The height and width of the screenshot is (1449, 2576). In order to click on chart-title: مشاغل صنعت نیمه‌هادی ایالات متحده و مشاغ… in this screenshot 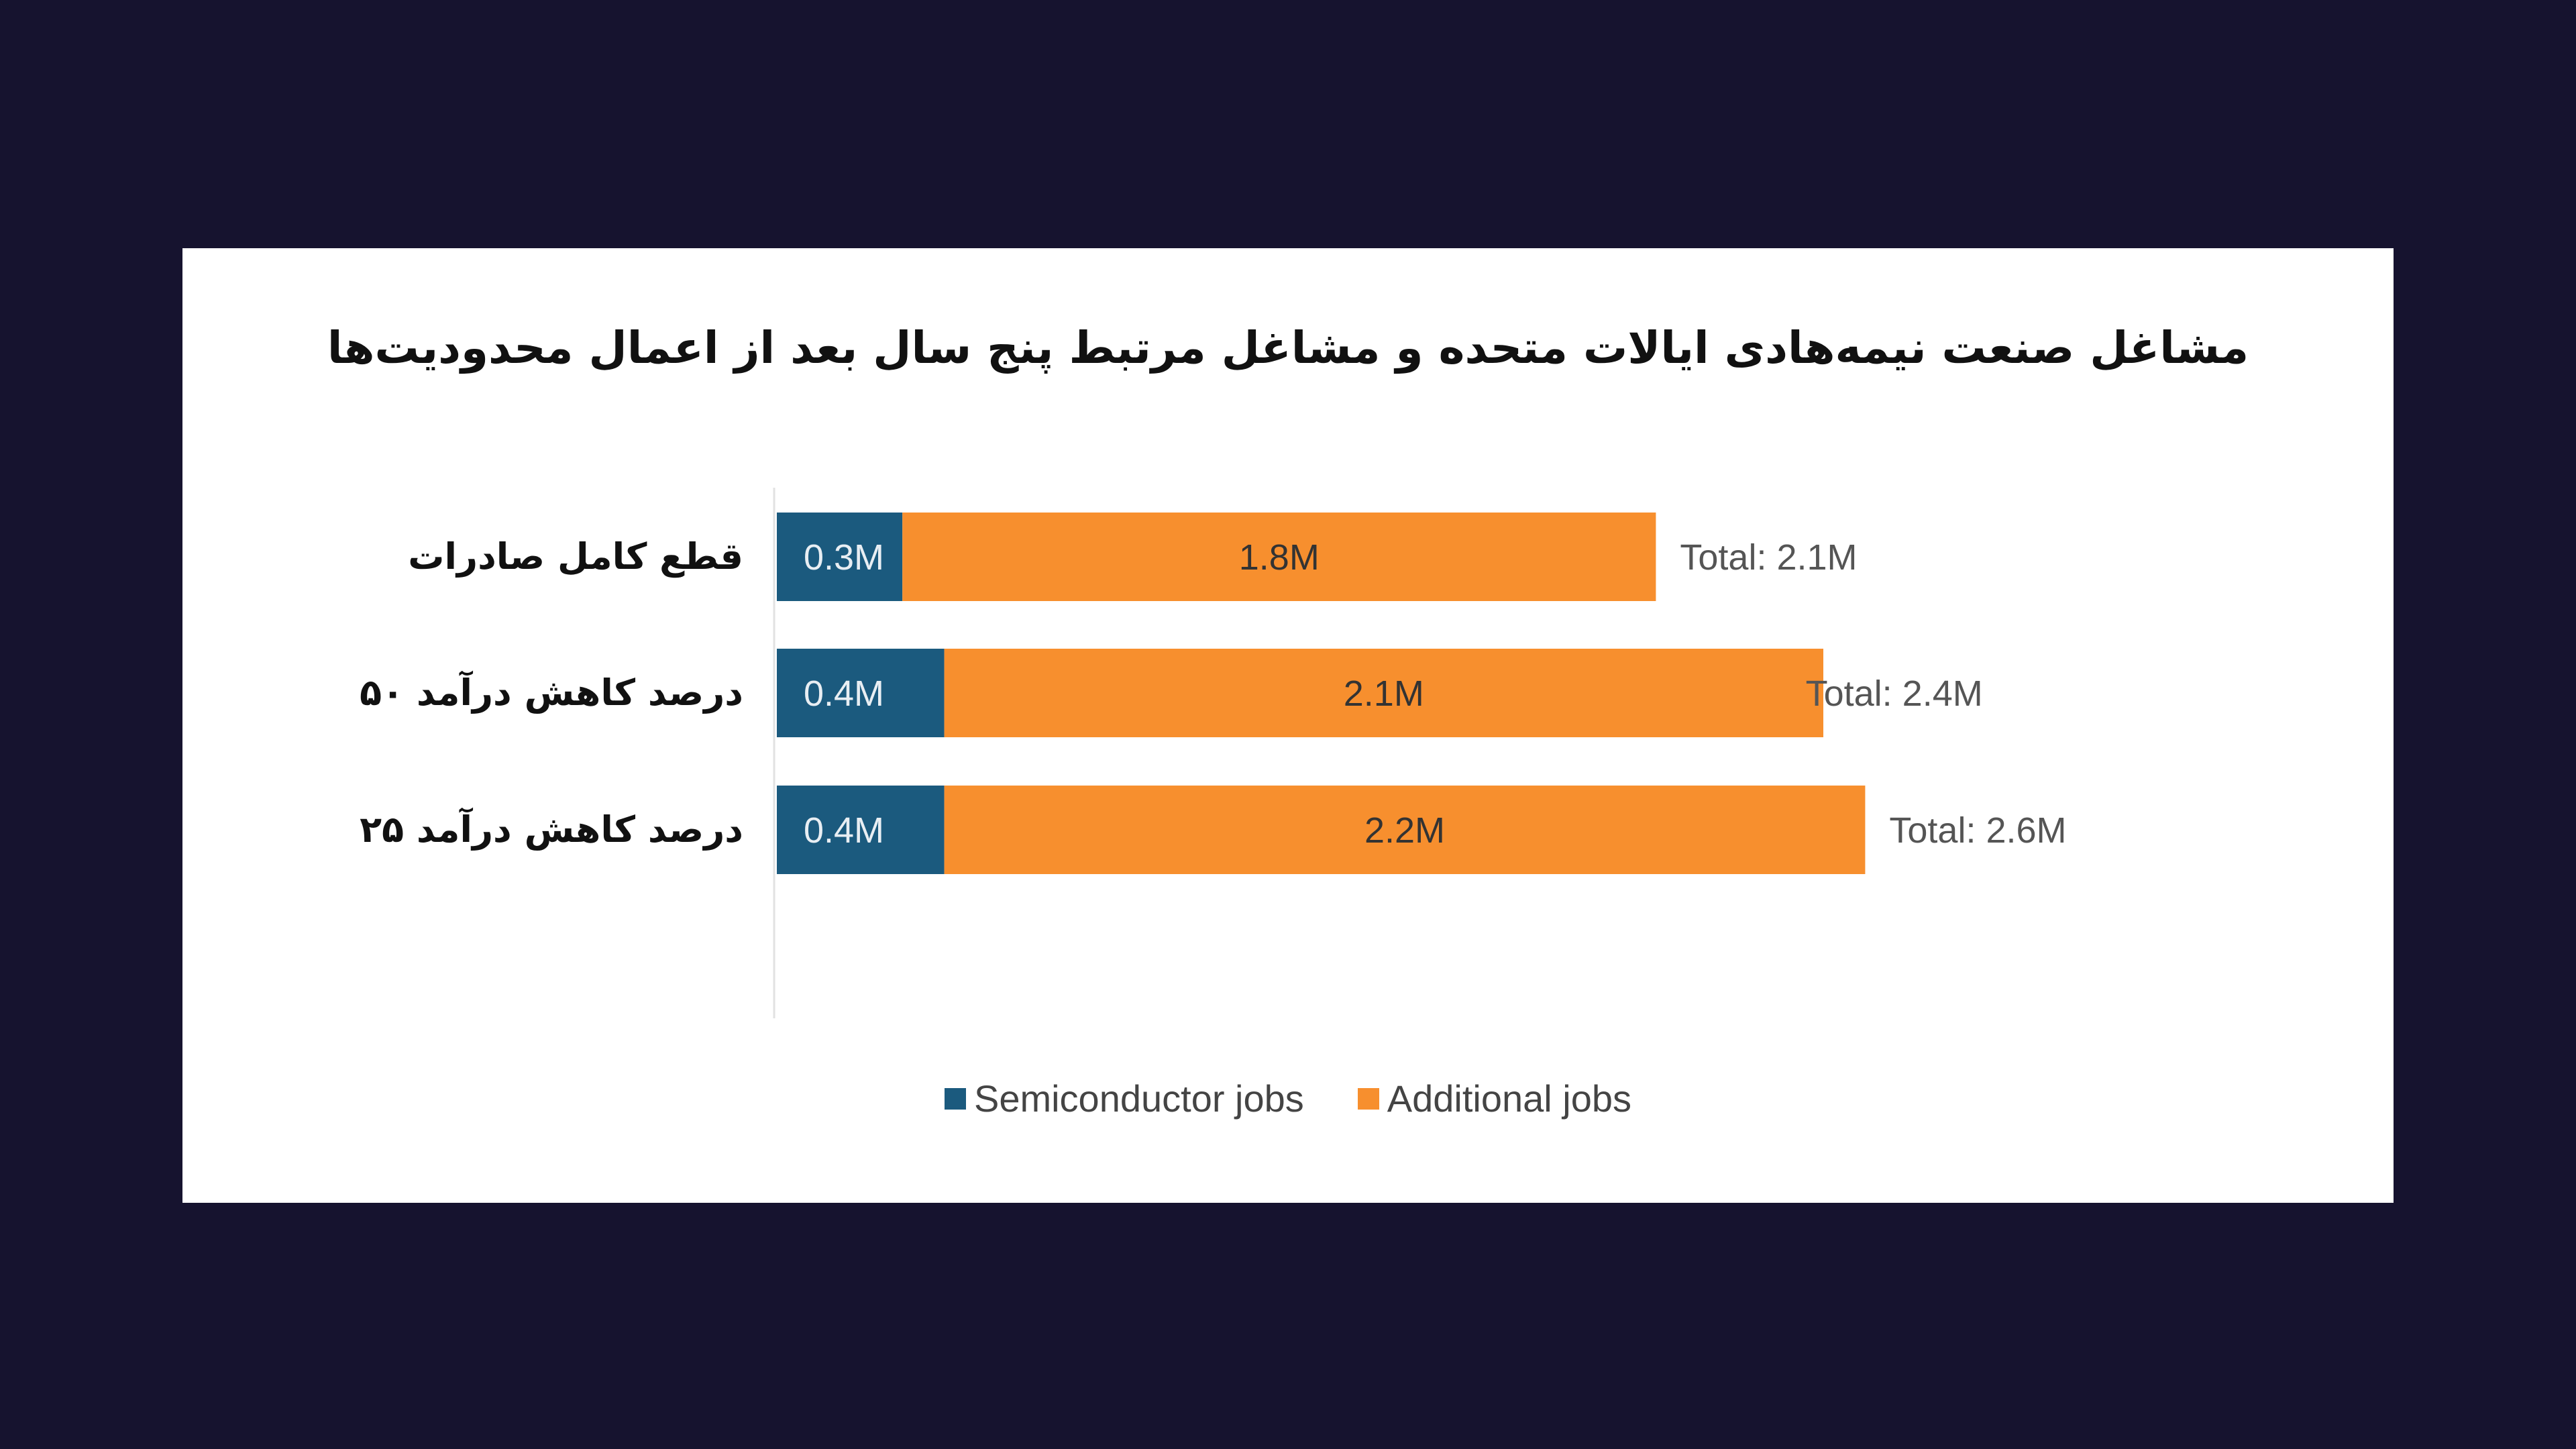, I will do `click(1288, 348)`.